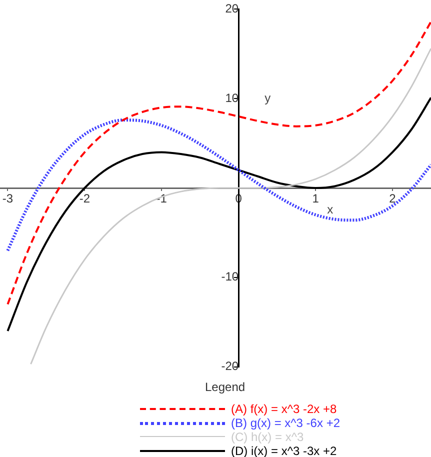 This screenshot has height=457, width=431. What do you see at coordinates (267, 97) in the screenshot?
I see `y-axis-title: y` at bounding box center [267, 97].